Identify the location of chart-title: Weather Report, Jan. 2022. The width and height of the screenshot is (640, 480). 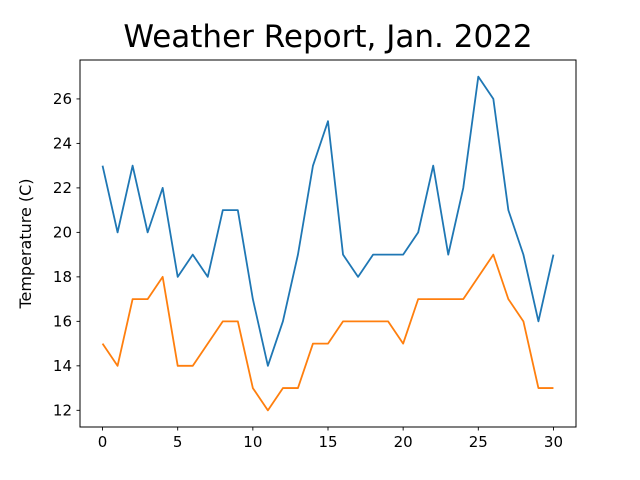
(327, 37).